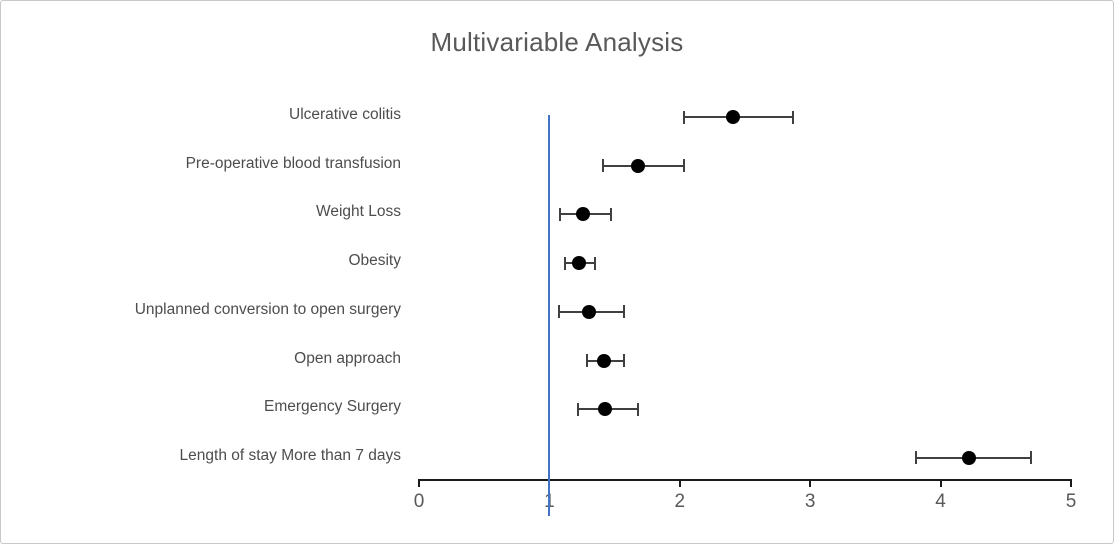  What do you see at coordinates (332, 407) in the screenshot?
I see `category-label: Emergency Surgery` at bounding box center [332, 407].